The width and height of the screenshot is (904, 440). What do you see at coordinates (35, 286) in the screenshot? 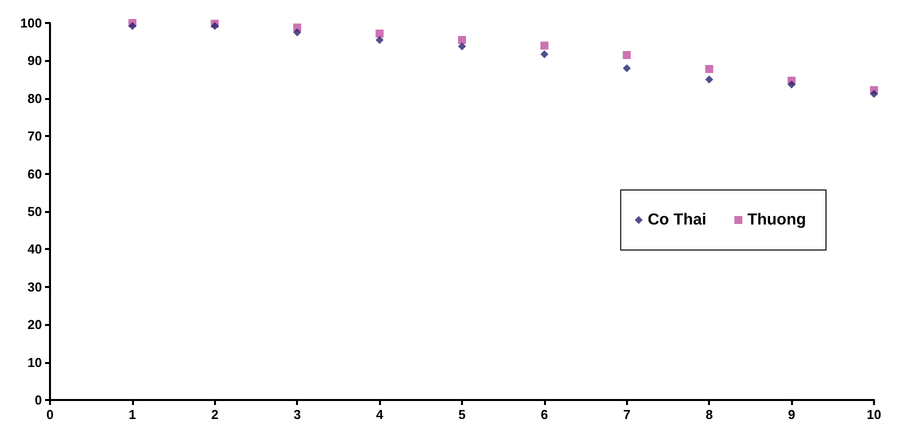
I see `y-tick-label: 30` at bounding box center [35, 286].